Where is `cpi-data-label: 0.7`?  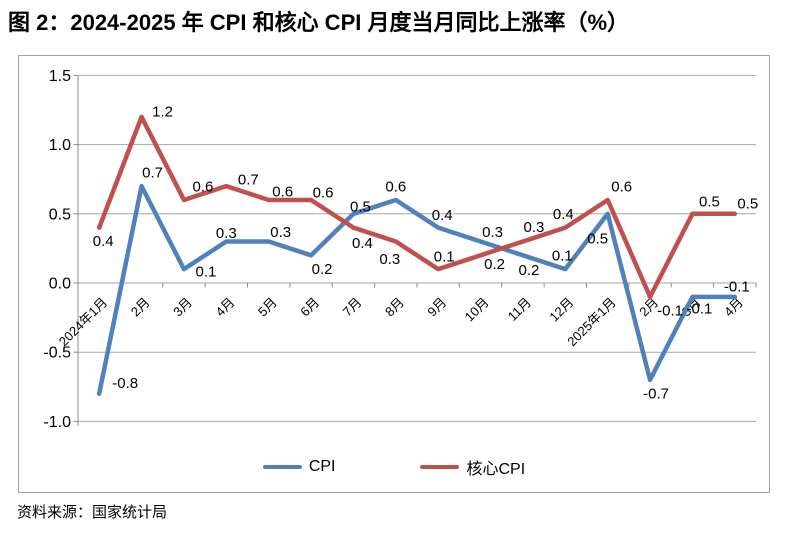 cpi-data-label: 0.7 is located at coordinates (152, 173).